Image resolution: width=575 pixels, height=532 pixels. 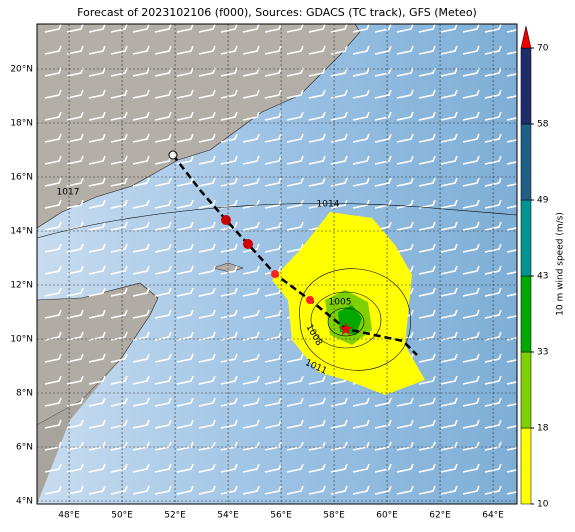 What do you see at coordinates (543, 125) in the screenshot?
I see `colorbar-tick-label: 58` at bounding box center [543, 125].